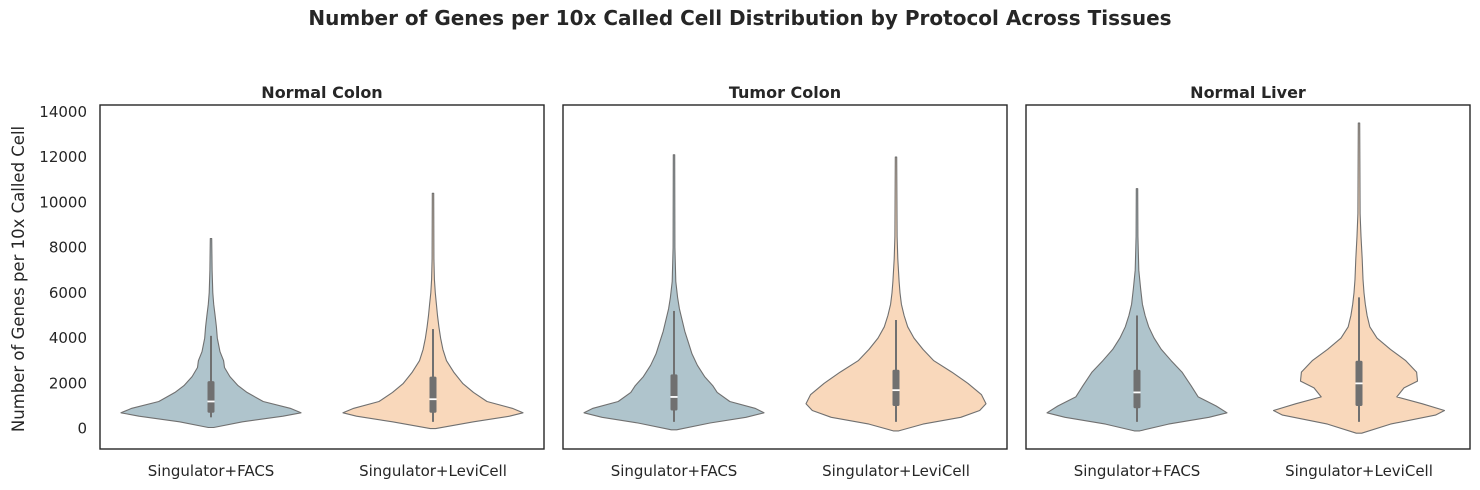 This screenshot has height=490, width=1480. Describe the element at coordinates (63, 202) in the screenshot. I see `y-tick-label: 10000` at that location.